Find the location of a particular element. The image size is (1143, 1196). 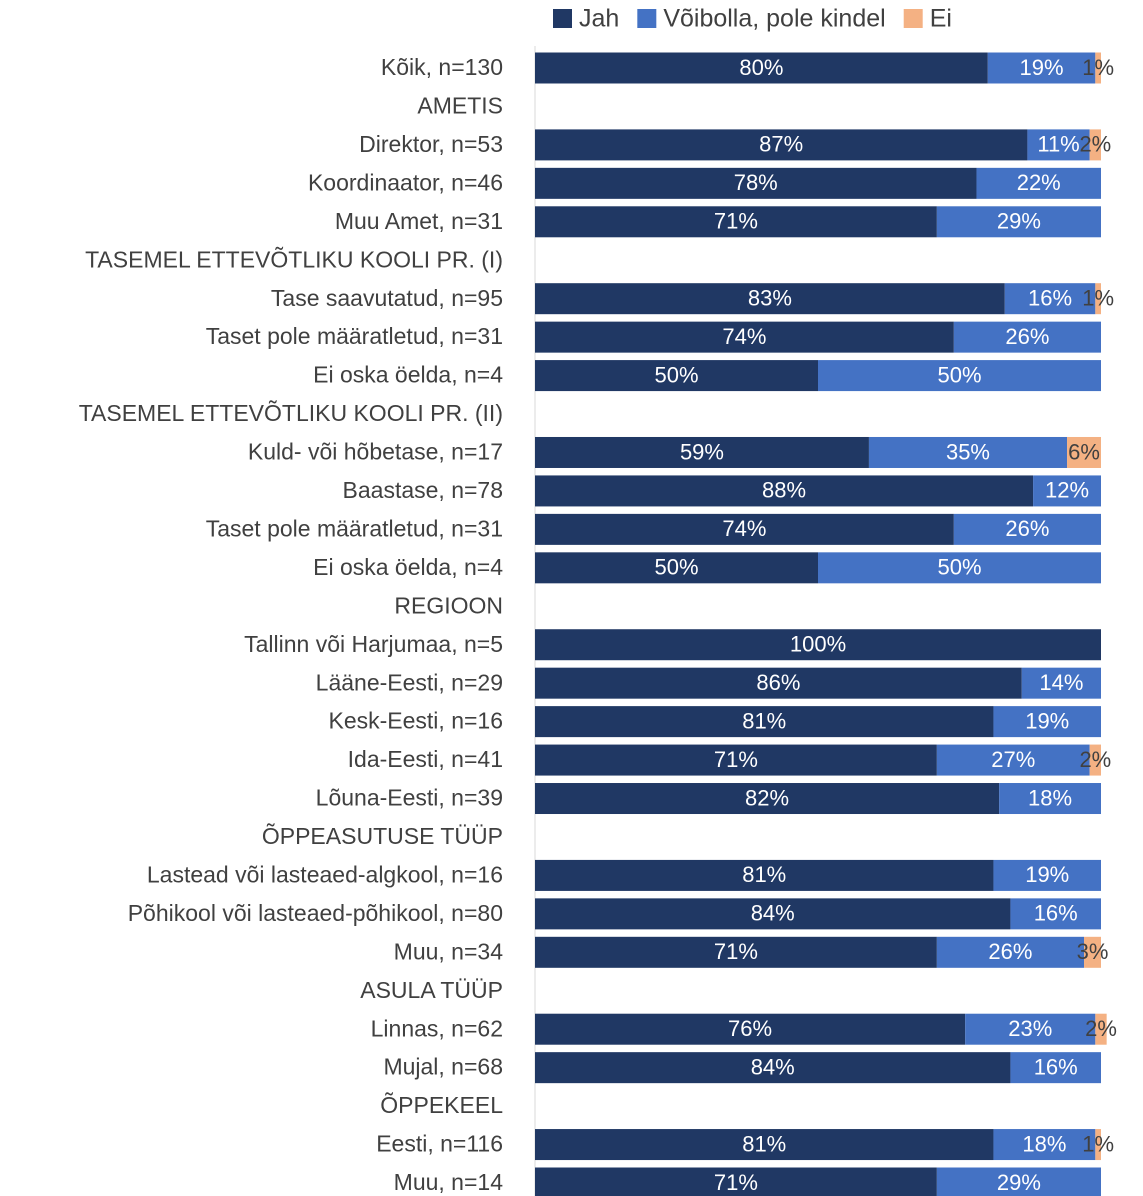

data-label: 29% is located at coordinates (1019, 1182).